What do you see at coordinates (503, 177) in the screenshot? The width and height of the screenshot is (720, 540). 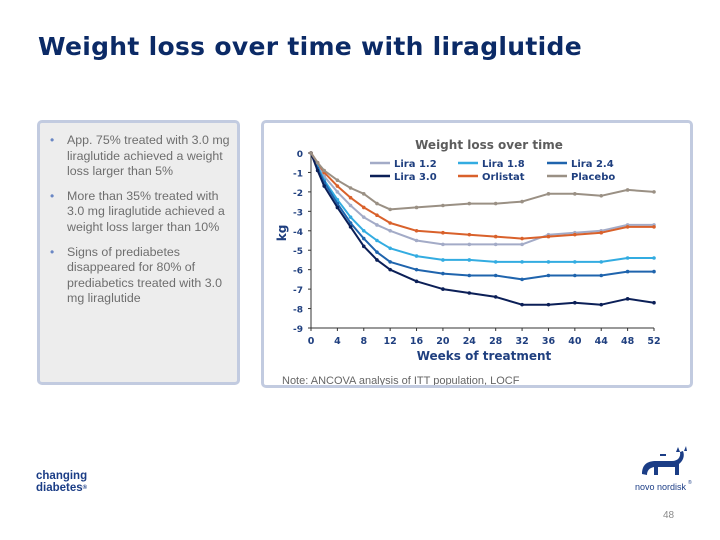 I see `legend-label: Orlistat` at bounding box center [503, 177].